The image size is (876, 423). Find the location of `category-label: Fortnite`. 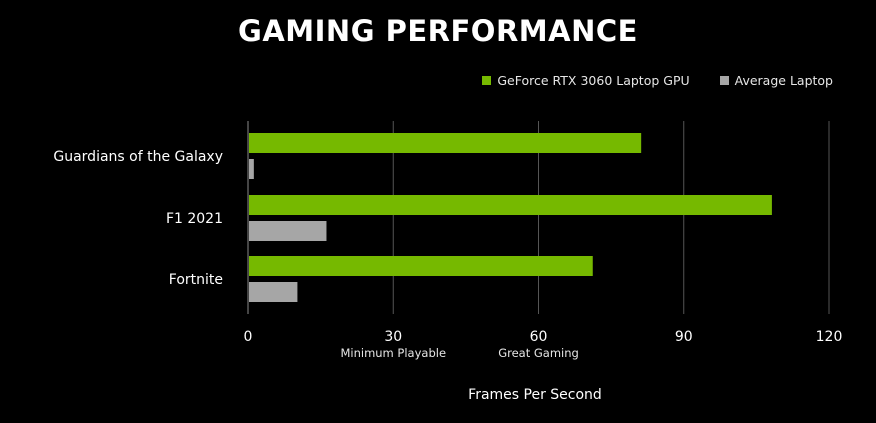

category-label: Fortnite is located at coordinates (196, 280).